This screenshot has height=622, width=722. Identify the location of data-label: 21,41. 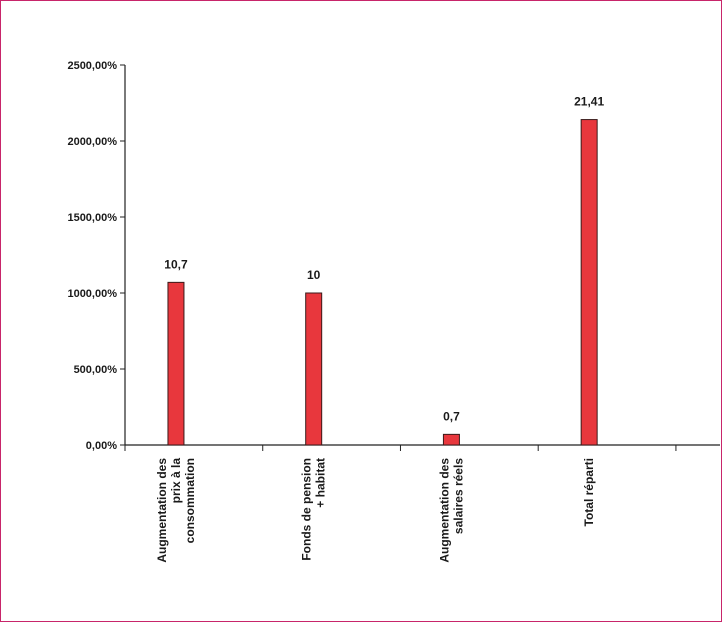
(589, 102).